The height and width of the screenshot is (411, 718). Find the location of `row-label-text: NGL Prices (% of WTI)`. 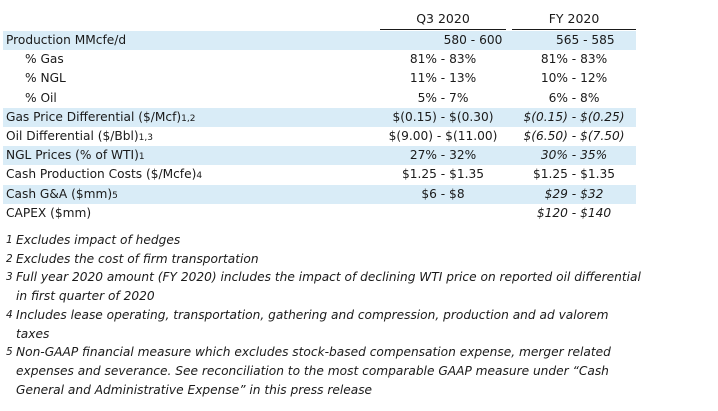

row-label-text: NGL Prices (% of WTI) is located at coordinates (72, 155).